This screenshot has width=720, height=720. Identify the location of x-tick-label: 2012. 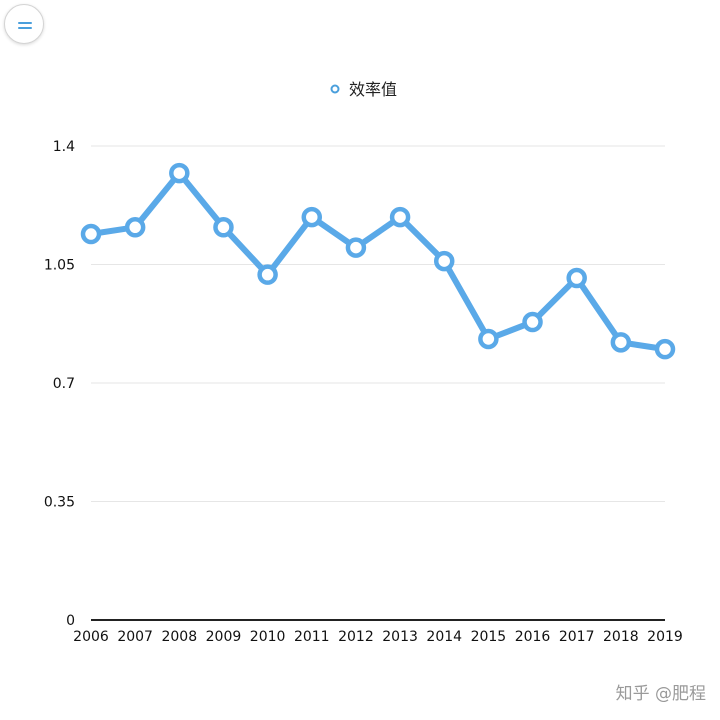
(356, 637).